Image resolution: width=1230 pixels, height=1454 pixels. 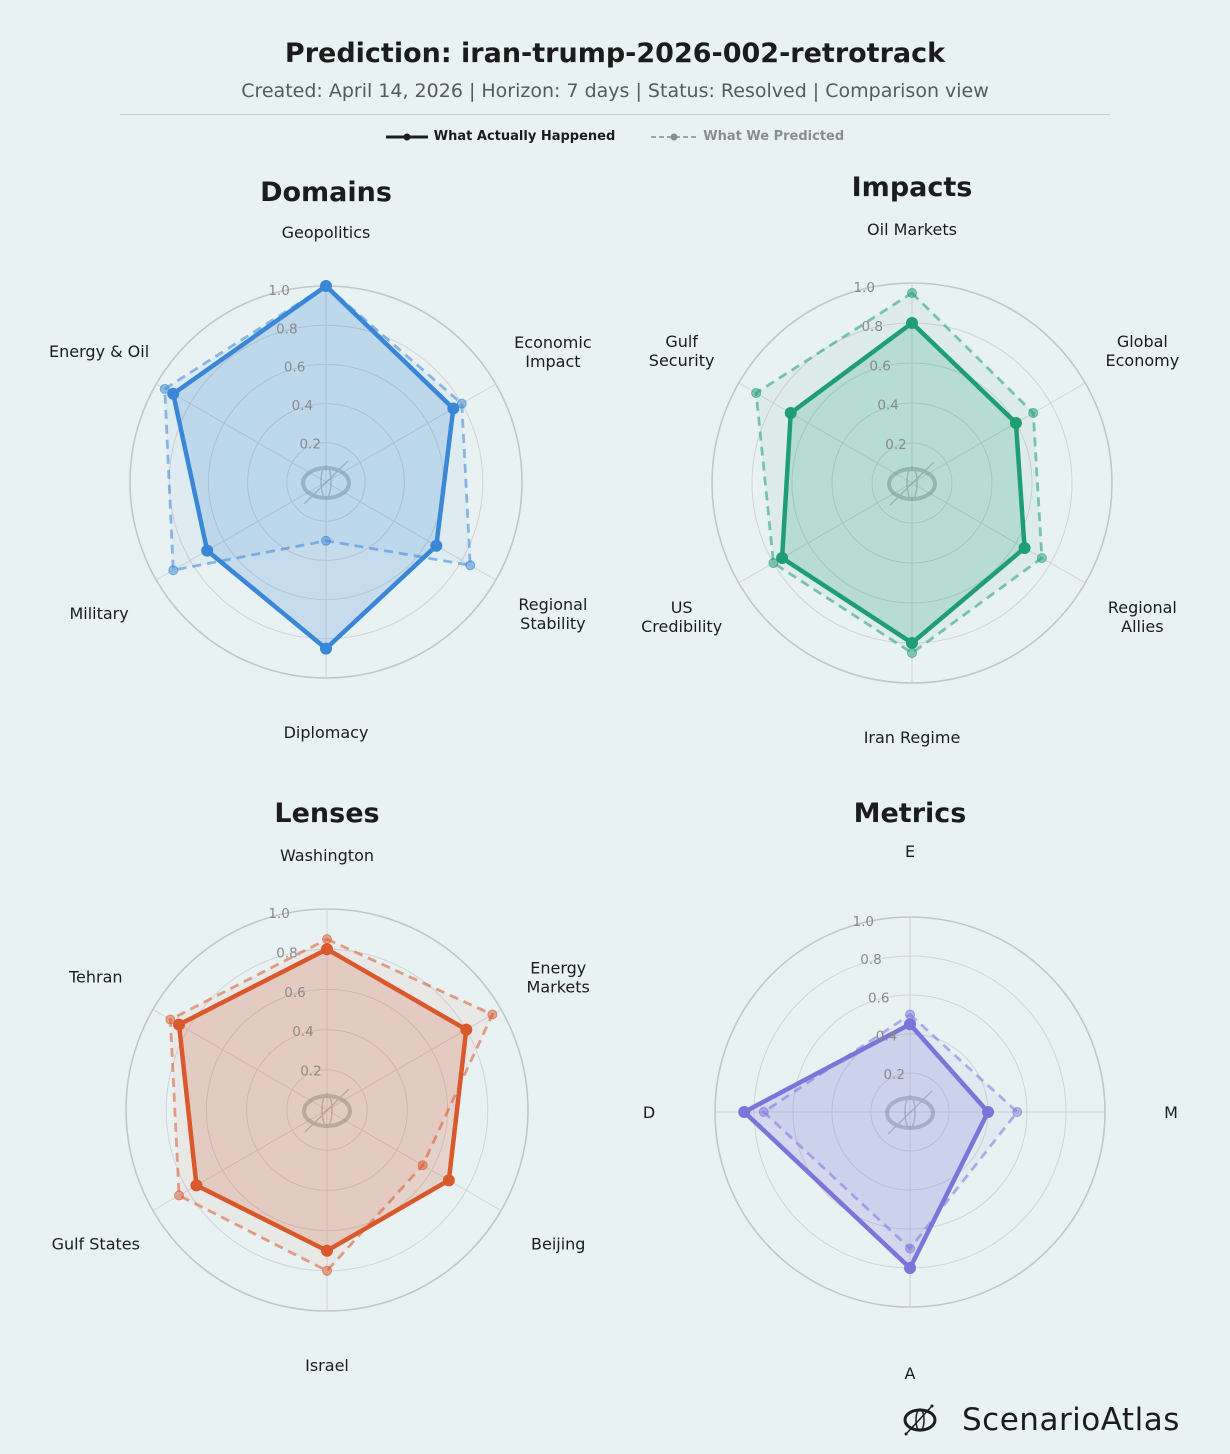 I want to click on axis-label: Global Economy, so click(x=1143, y=351).